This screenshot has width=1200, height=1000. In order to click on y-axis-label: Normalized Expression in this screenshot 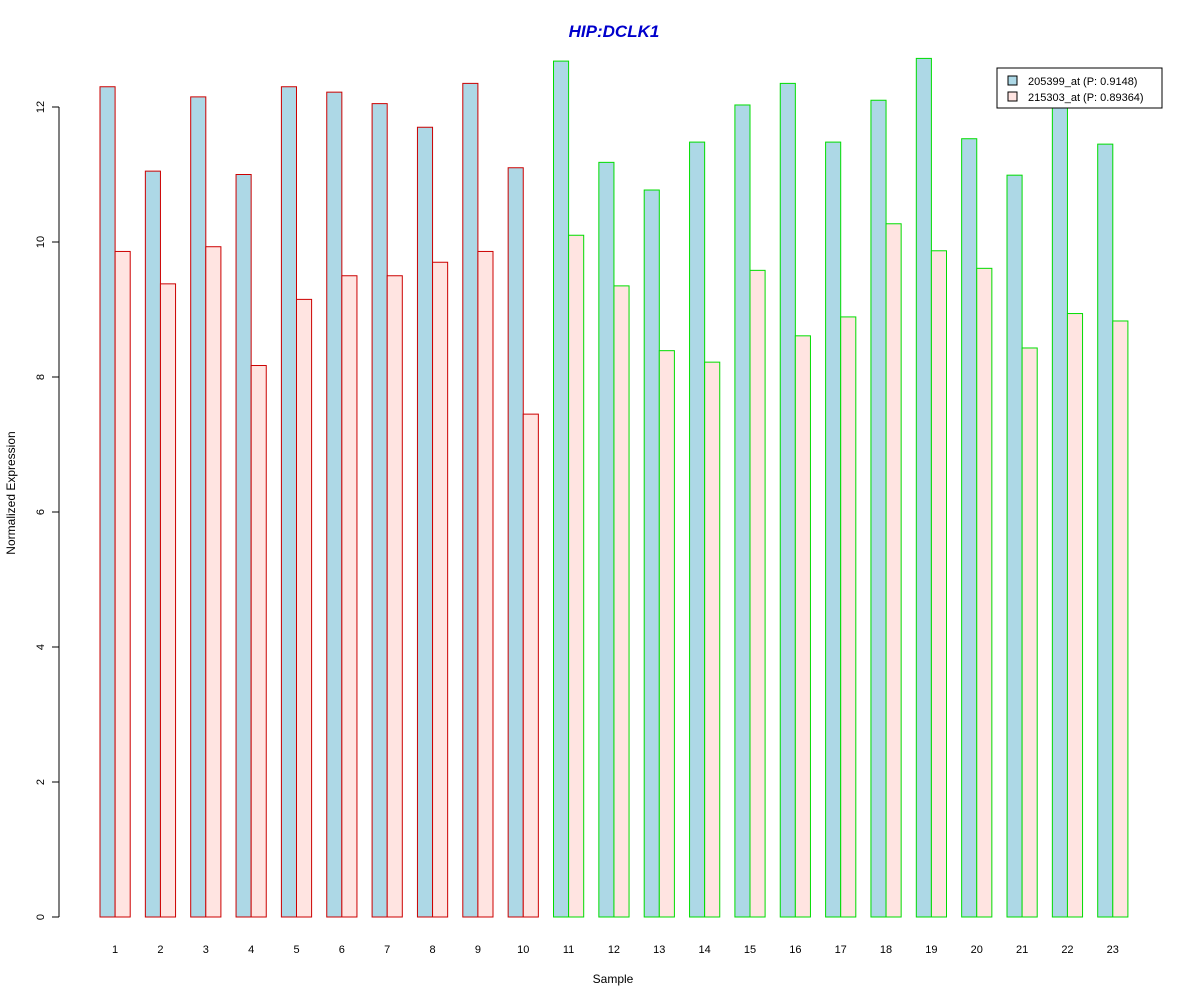, I will do `click(11, 492)`.